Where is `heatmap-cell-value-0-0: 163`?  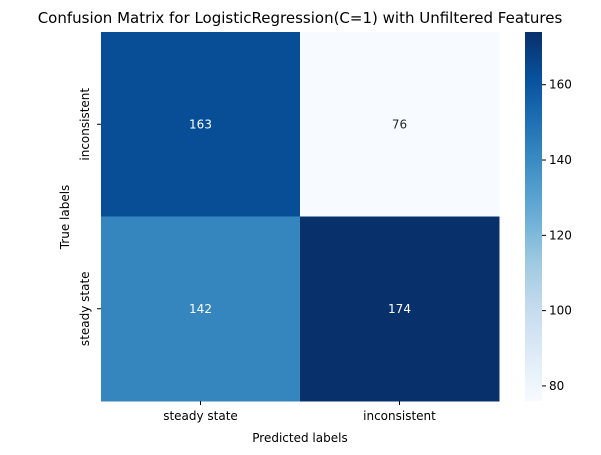 heatmap-cell-value-0-0: 163 is located at coordinates (200, 124).